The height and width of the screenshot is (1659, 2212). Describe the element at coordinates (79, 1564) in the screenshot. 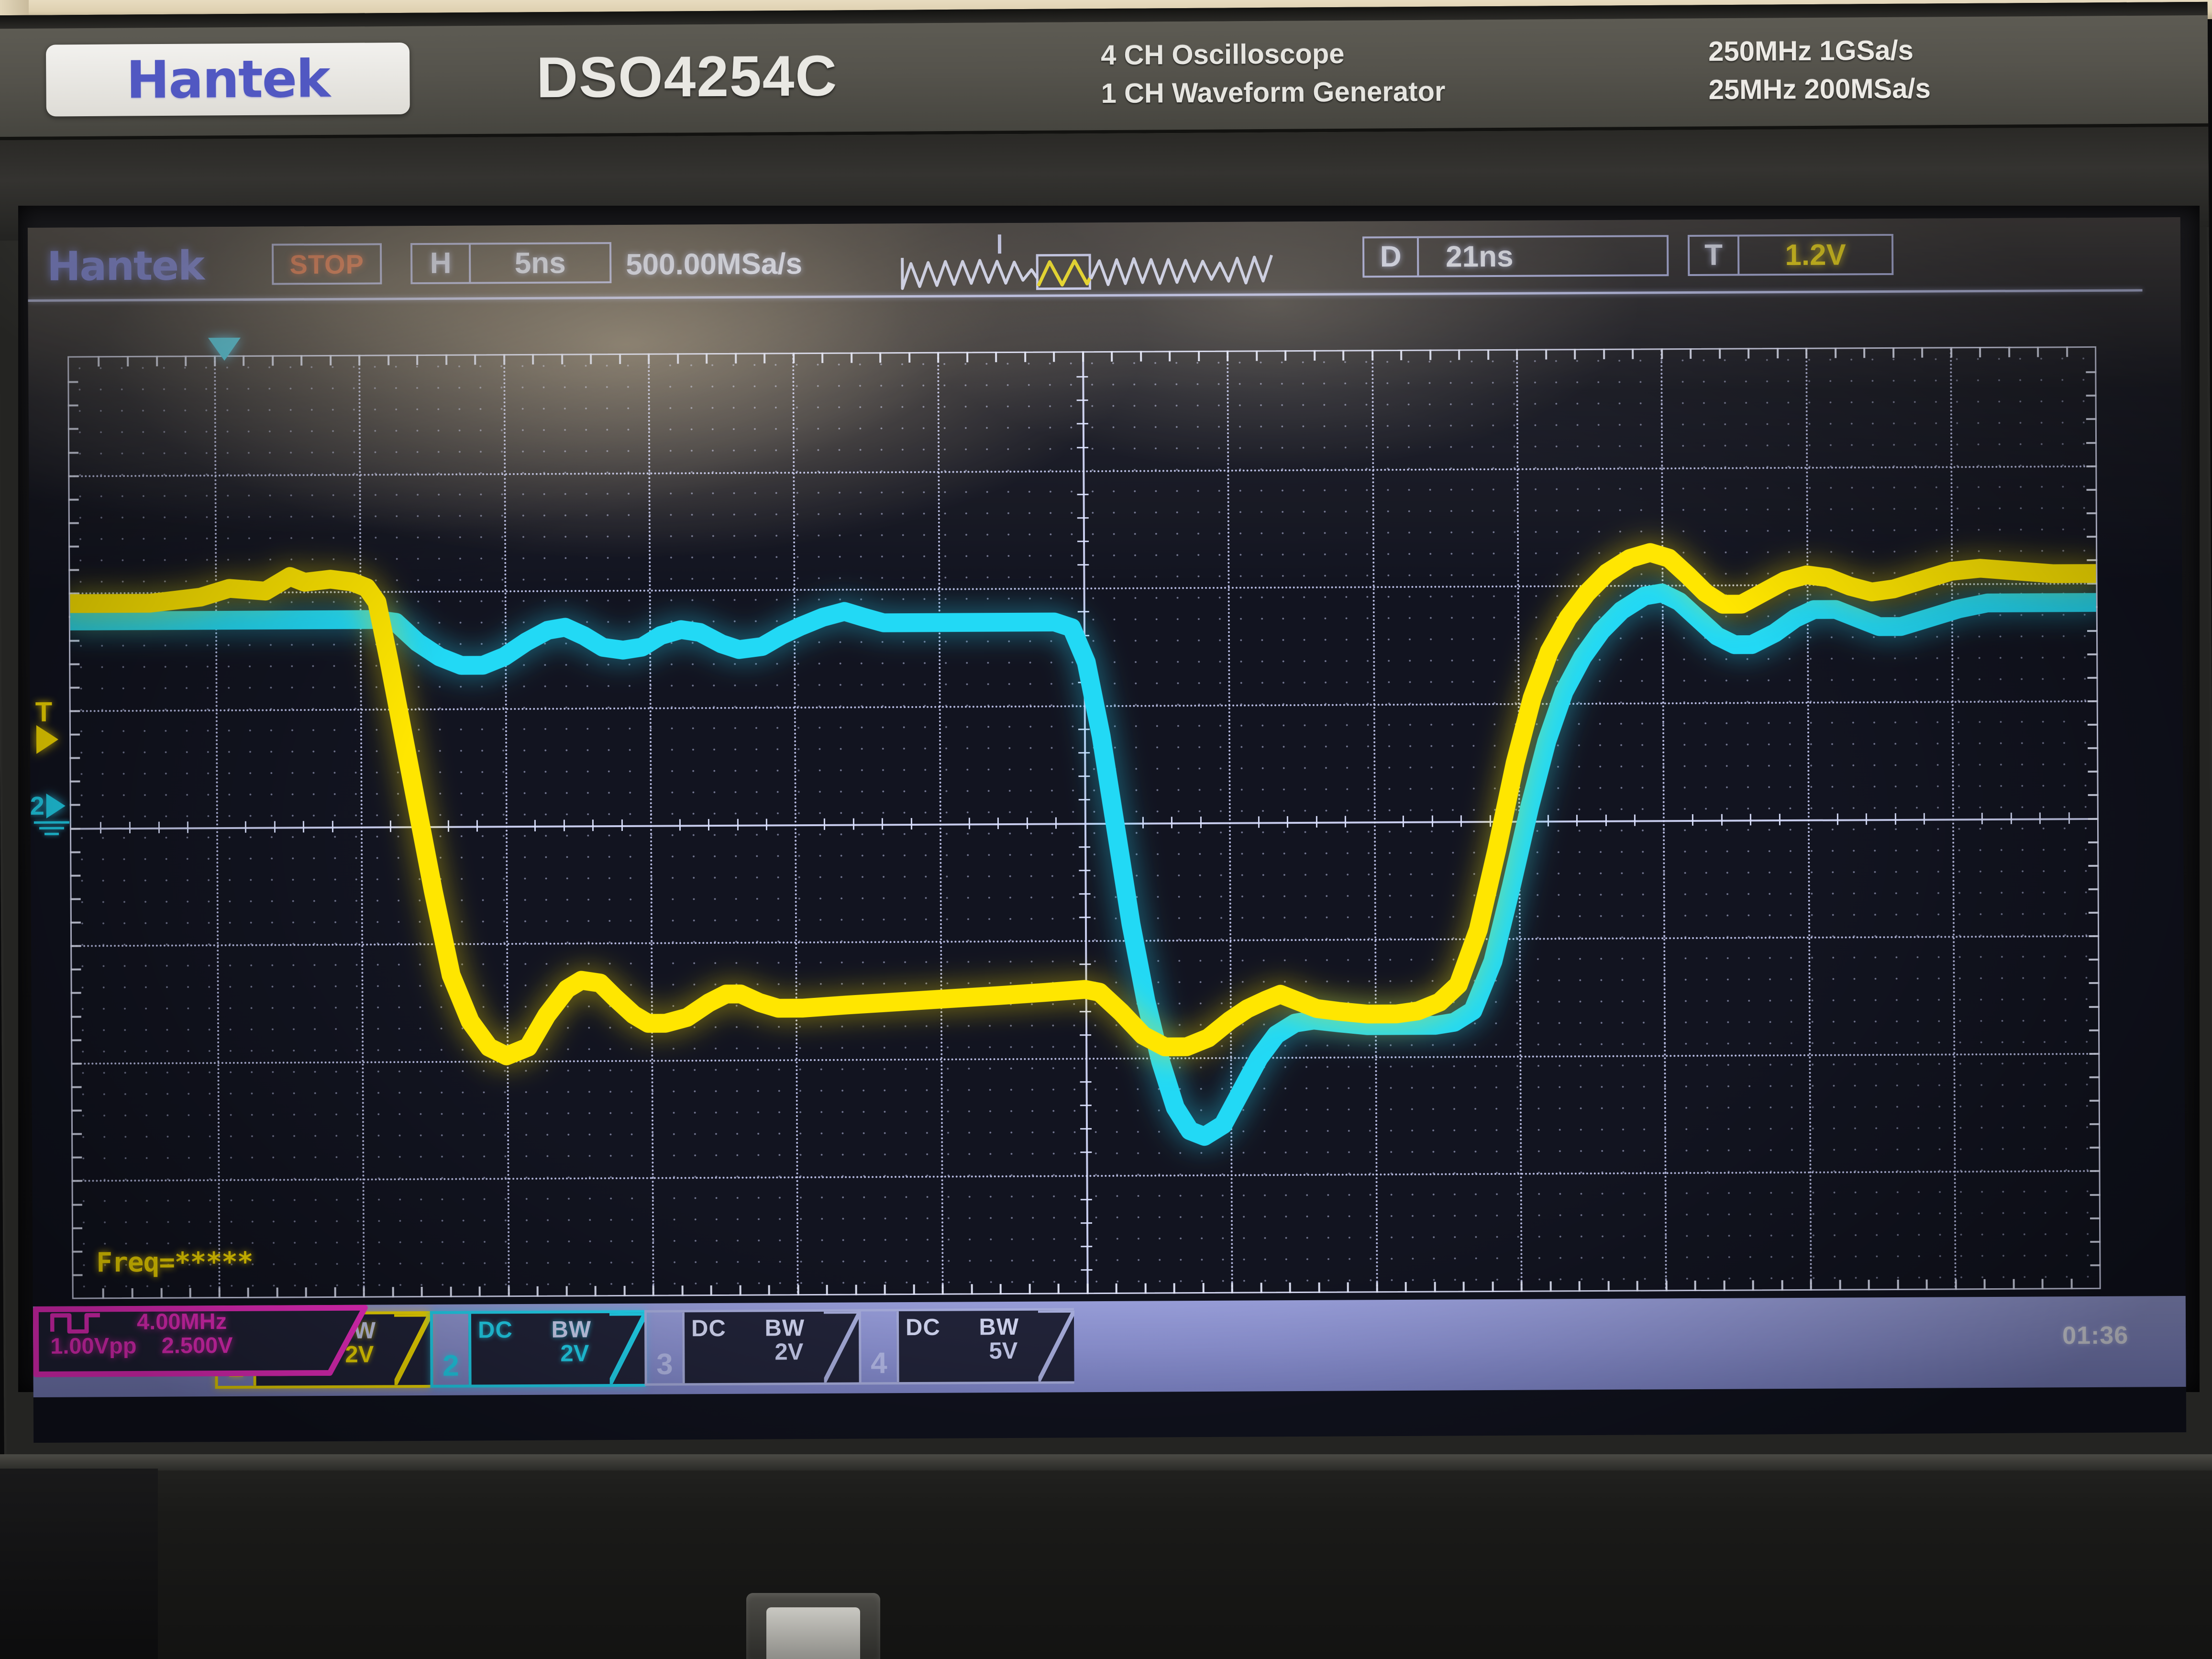

I see `scope-lower-left-shadow` at that location.